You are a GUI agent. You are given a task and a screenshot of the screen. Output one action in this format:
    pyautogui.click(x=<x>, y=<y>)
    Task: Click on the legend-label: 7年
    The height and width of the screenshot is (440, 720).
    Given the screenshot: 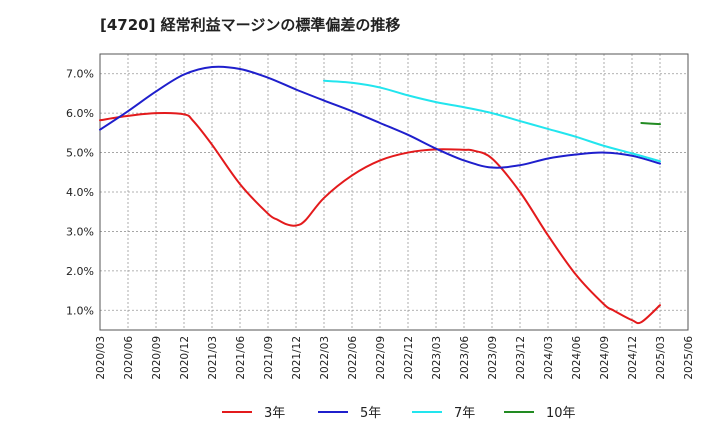 What is the action you would take?
    pyautogui.click(x=464, y=413)
    